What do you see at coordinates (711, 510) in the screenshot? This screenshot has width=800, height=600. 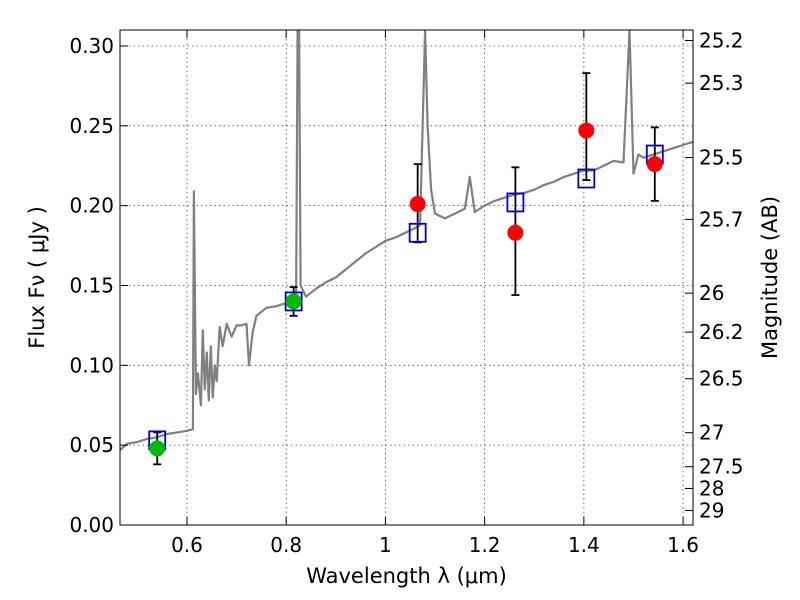 I see `mag-tick-label: 29` at bounding box center [711, 510].